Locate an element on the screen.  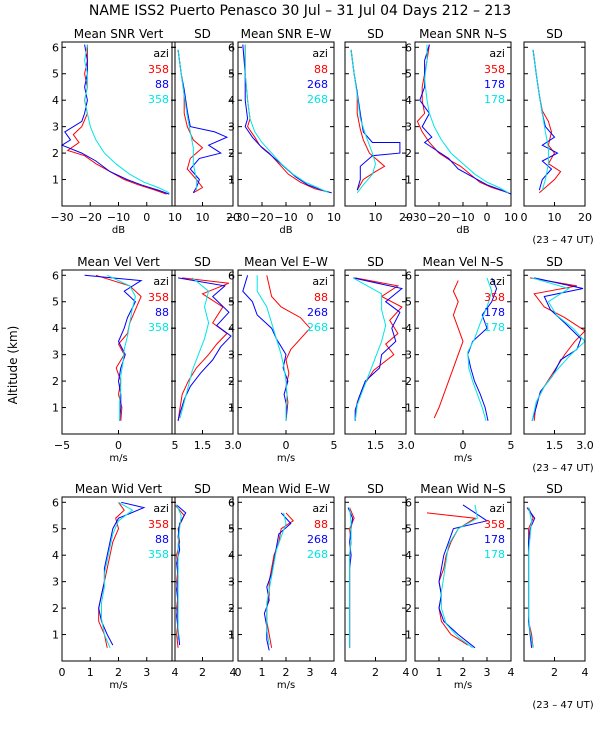
time-range-label-row-3: (23 – 47 UT) is located at coordinates (562, 705).